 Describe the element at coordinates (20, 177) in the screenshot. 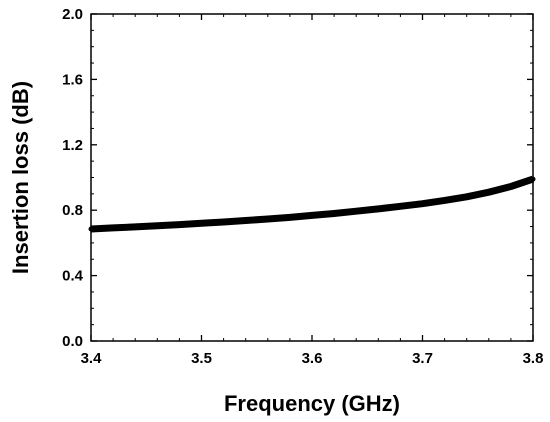

I see `y-axis-title: Insertion loss (dB)` at that location.